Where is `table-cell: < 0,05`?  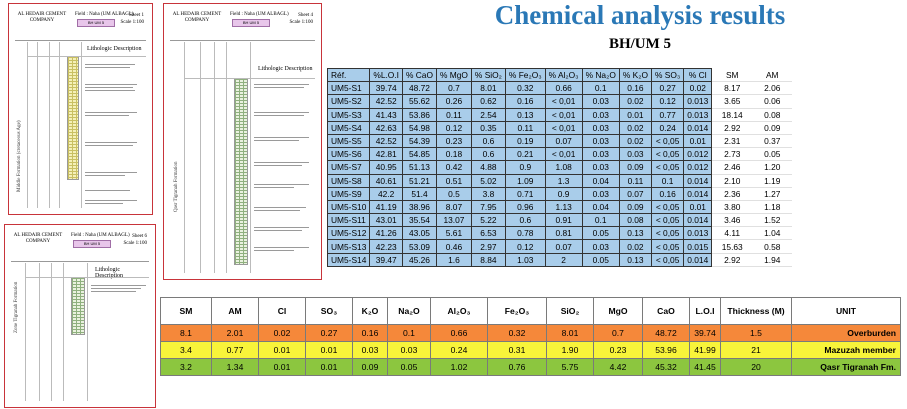 table-cell: < 0,05 is located at coordinates (667, 220).